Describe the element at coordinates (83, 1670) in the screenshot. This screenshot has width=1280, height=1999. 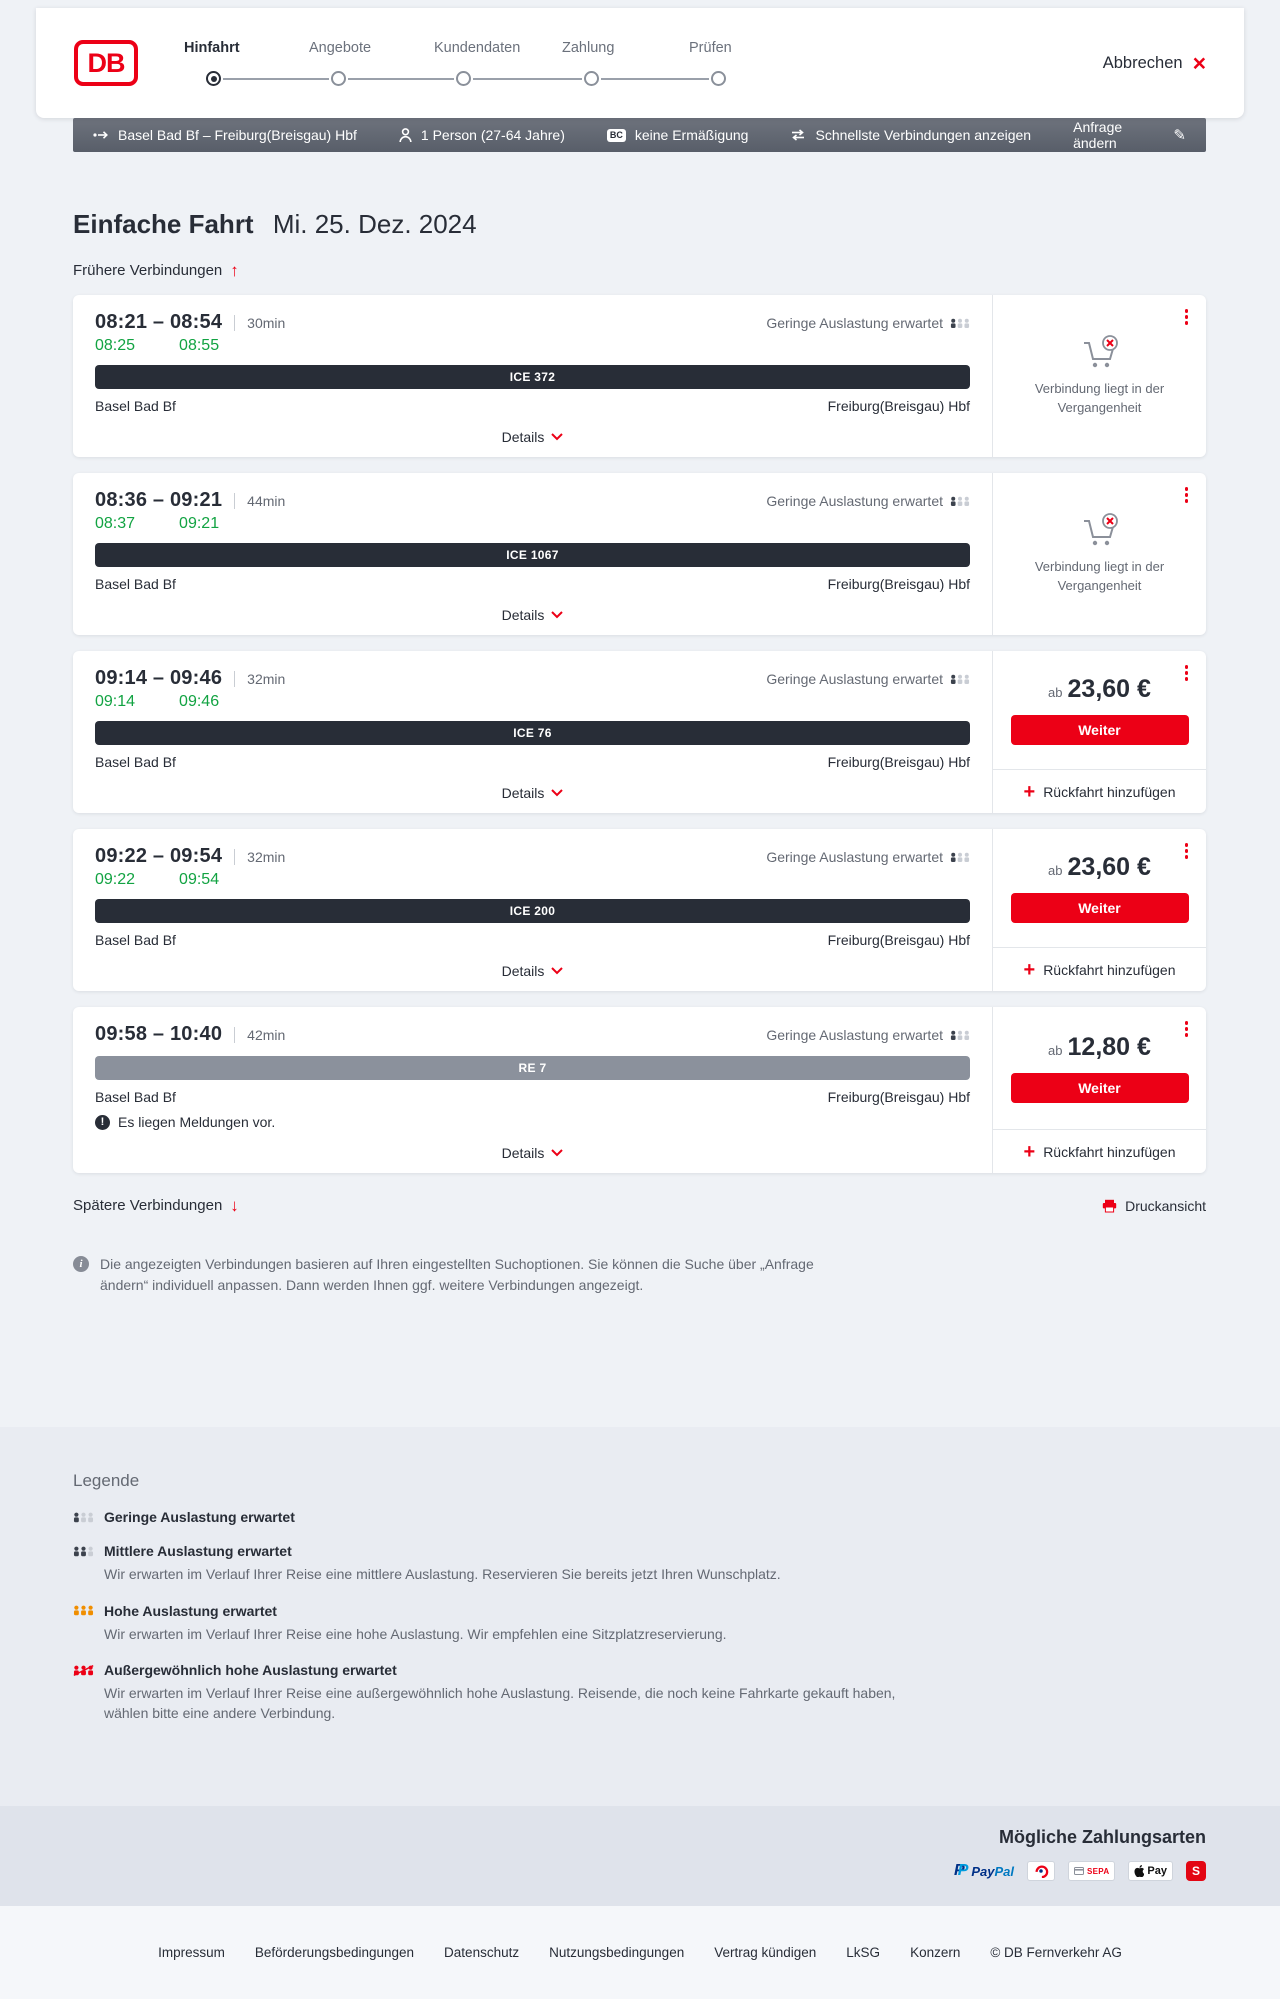
I see `occupancy-exceptional-icon` at that location.